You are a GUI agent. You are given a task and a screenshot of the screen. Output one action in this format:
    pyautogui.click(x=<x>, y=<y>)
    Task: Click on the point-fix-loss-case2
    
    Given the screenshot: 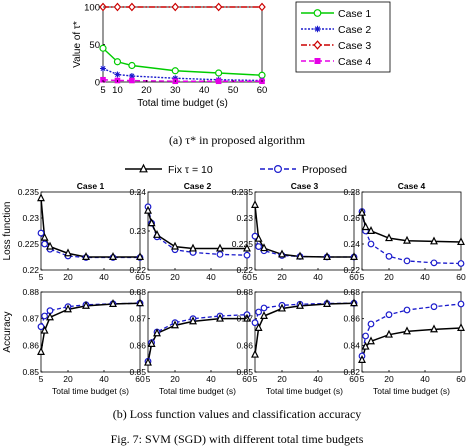 What is the action you would take?
    pyautogui.click(x=175, y=245)
    